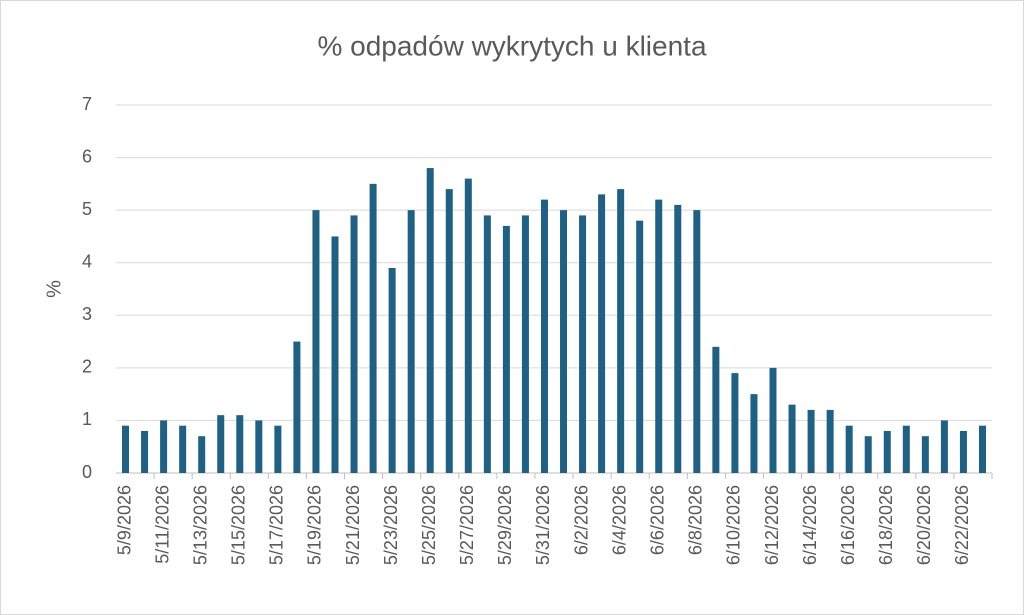 The image size is (1024, 615). What do you see at coordinates (162, 524) in the screenshot?
I see `x-tick-label: 5/11/2026` at bounding box center [162, 524].